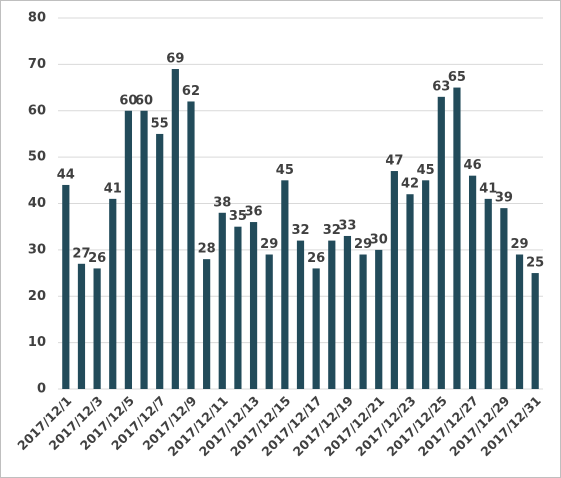 This screenshot has width=561, height=478. Describe the element at coordinates (473, 165) in the screenshot. I see `value-label: 46` at that location.